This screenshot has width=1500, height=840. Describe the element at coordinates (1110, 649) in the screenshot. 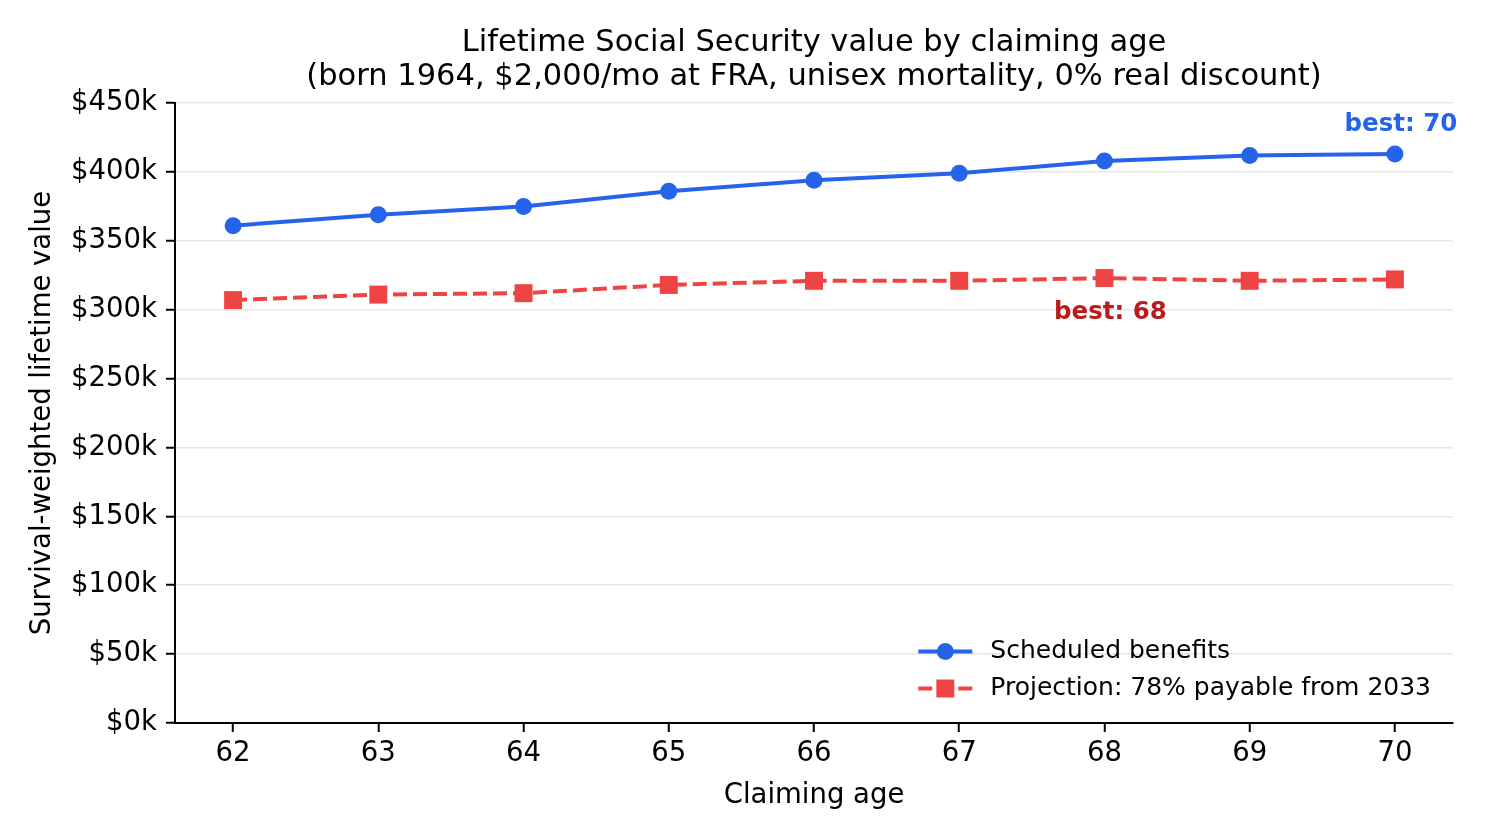

I see `legend-label: Scheduled benefits` at that location.